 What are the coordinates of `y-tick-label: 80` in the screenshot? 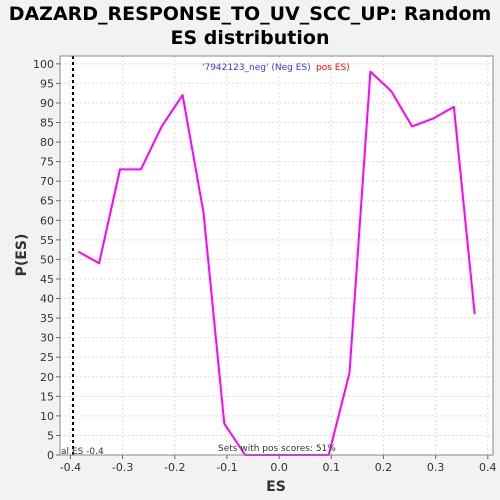 It's located at (47, 142).